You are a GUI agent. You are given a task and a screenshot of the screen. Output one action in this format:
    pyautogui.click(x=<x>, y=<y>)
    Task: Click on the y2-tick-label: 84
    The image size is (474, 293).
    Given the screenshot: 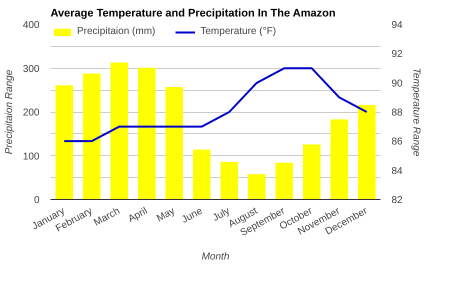 What is the action you would take?
    pyautogui.click(x=398, y=171)
    